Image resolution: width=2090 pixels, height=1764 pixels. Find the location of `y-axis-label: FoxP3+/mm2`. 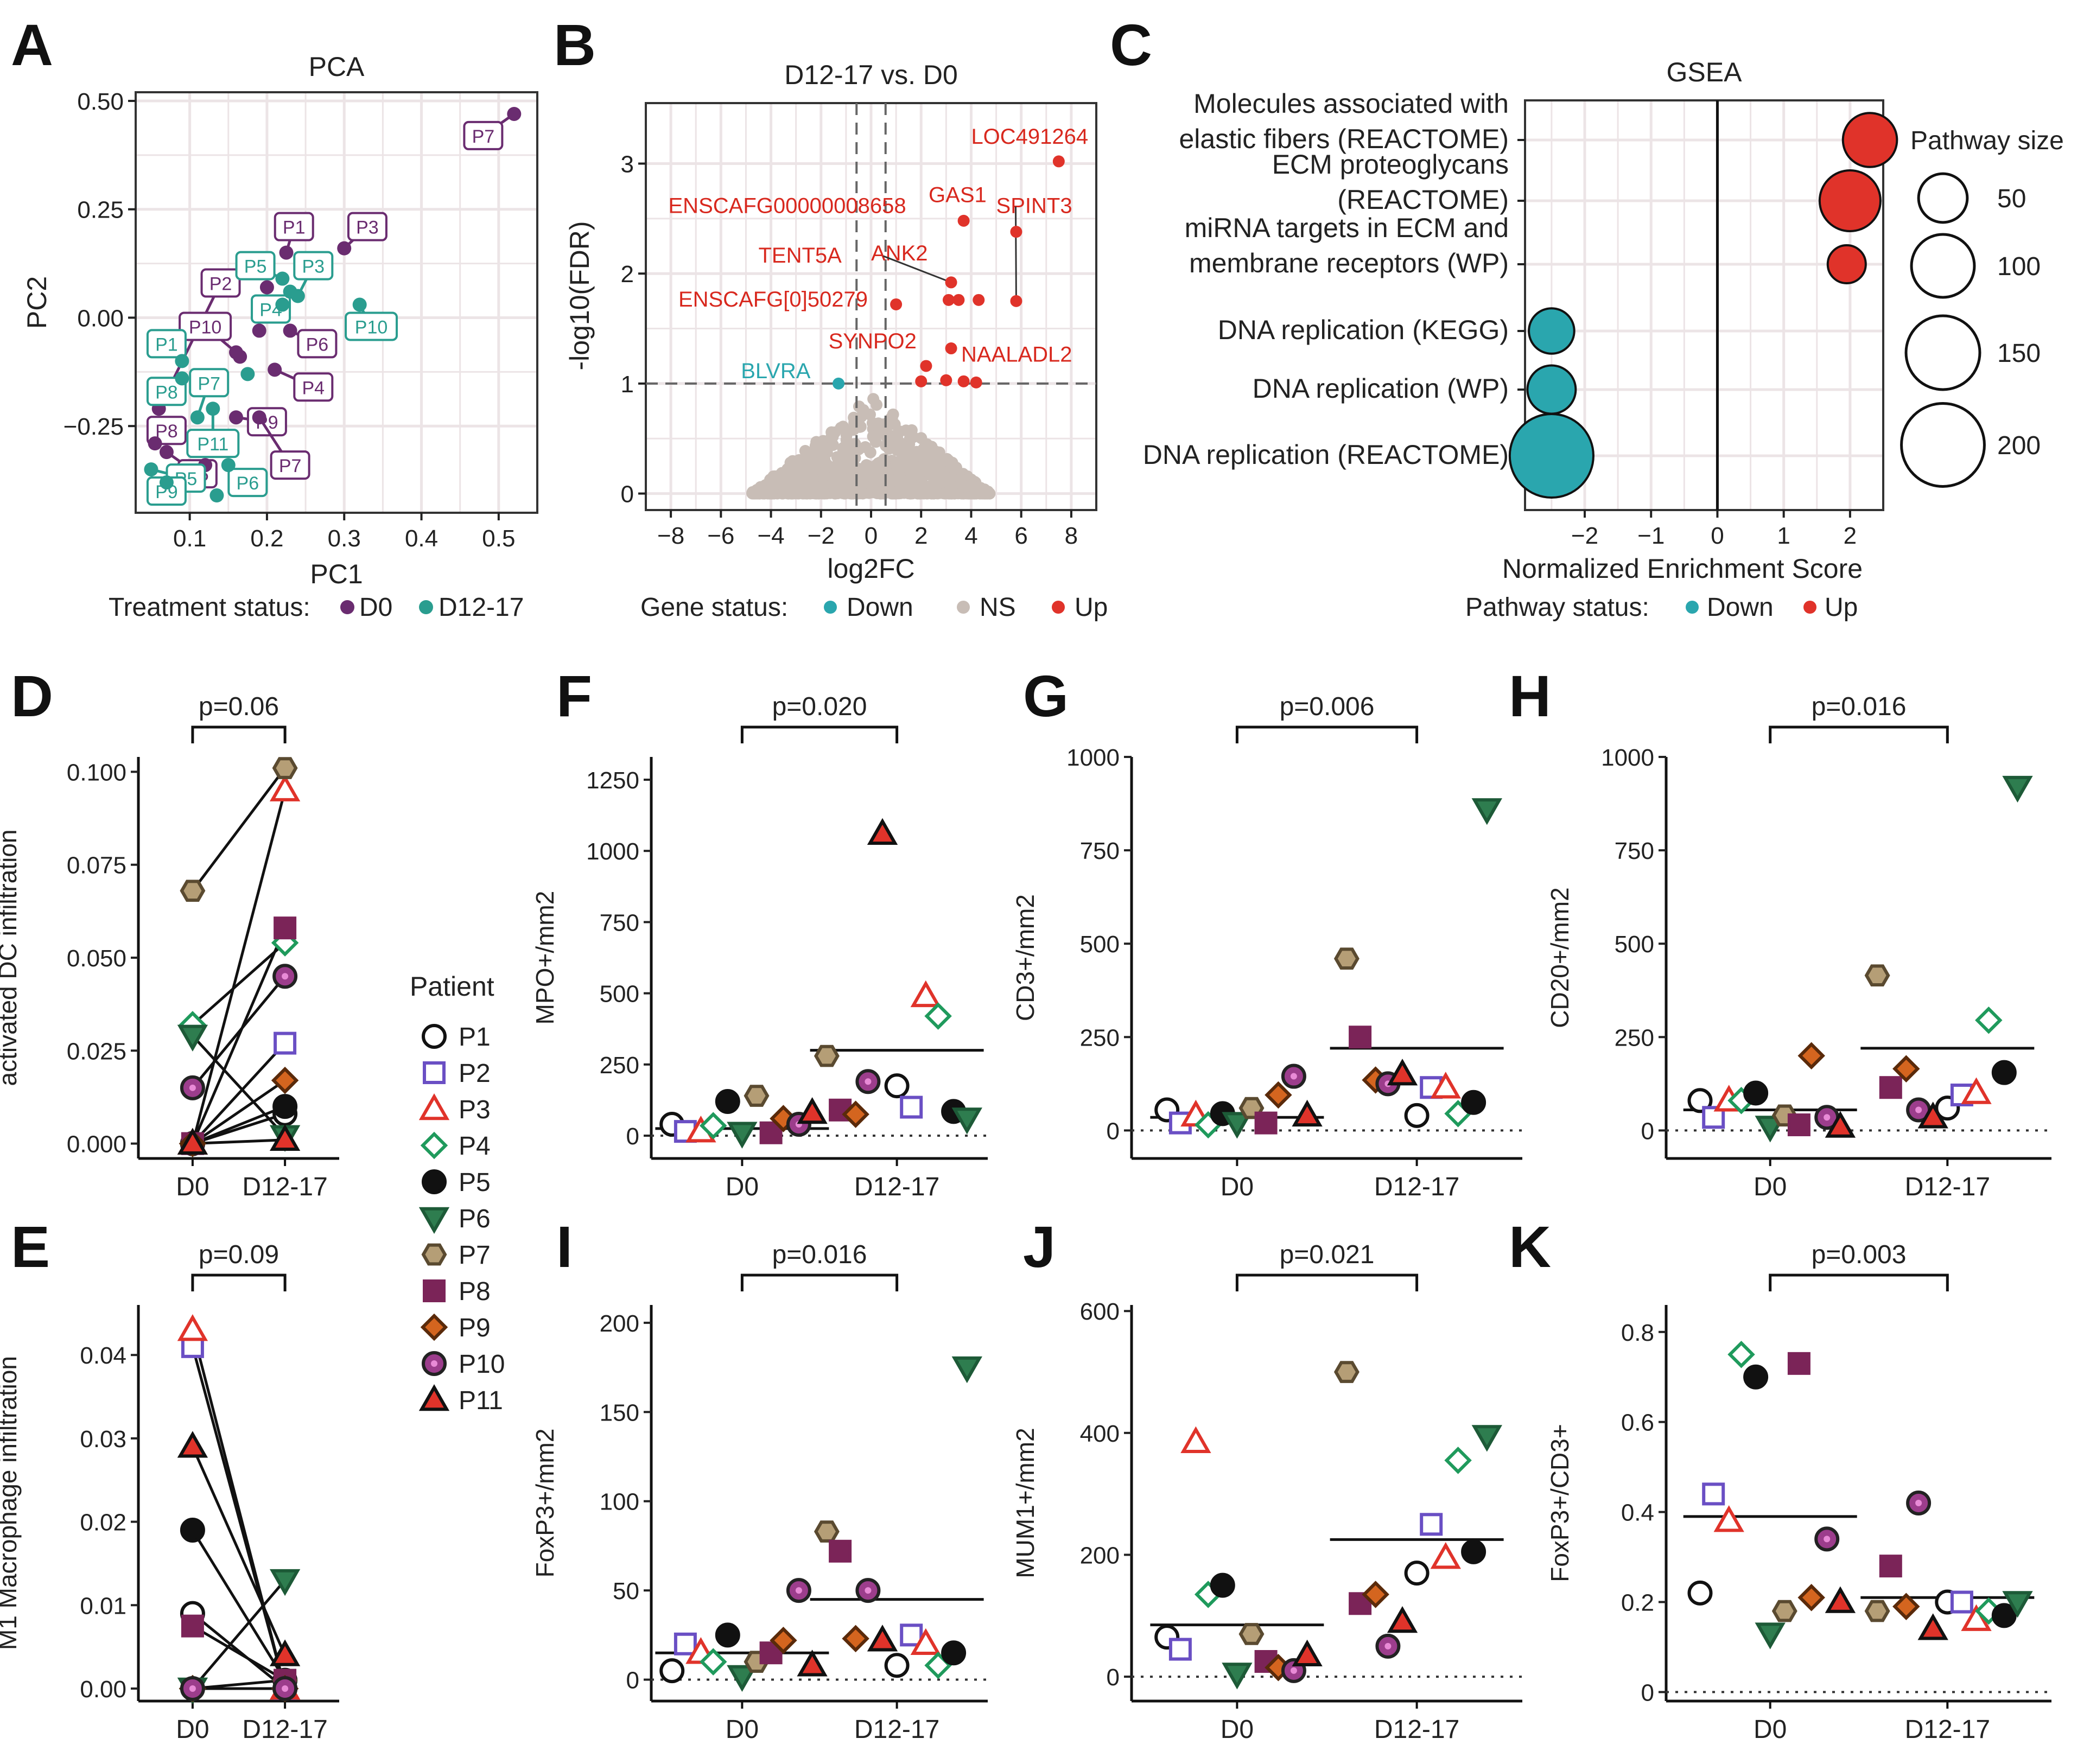

y-axis-label: FoxP3+/mm2 is located at coordinates (545, 1503).